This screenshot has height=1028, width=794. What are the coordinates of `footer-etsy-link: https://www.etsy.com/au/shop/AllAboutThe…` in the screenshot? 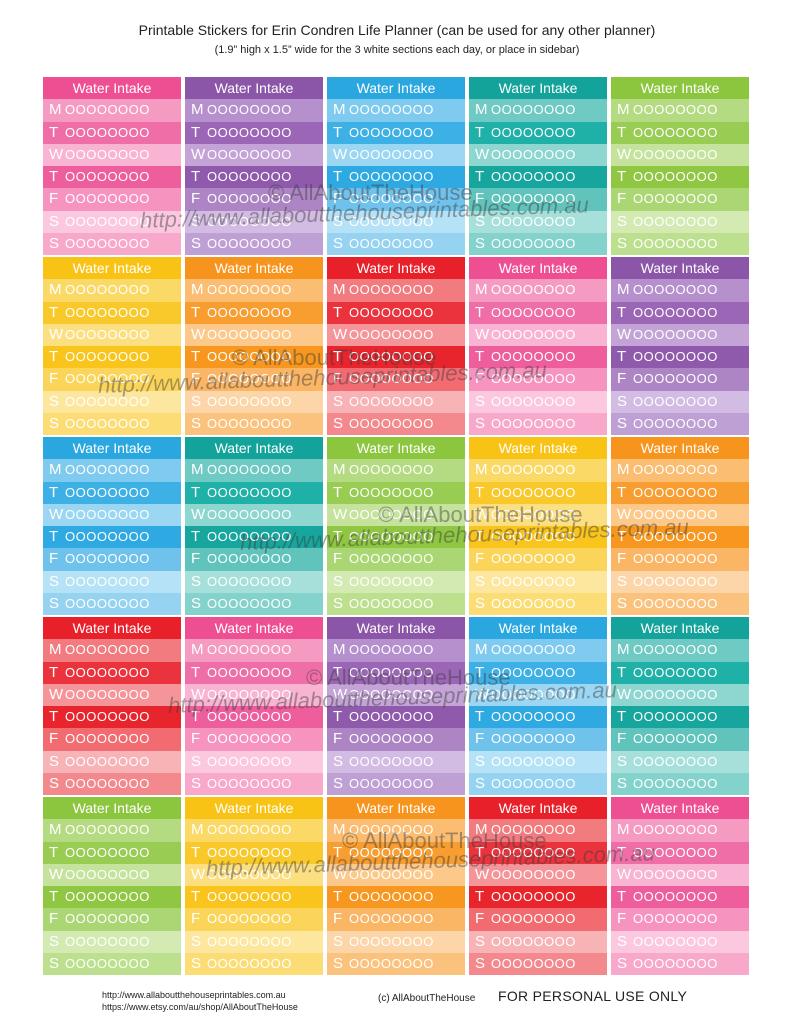 It's located at (200, 1007).